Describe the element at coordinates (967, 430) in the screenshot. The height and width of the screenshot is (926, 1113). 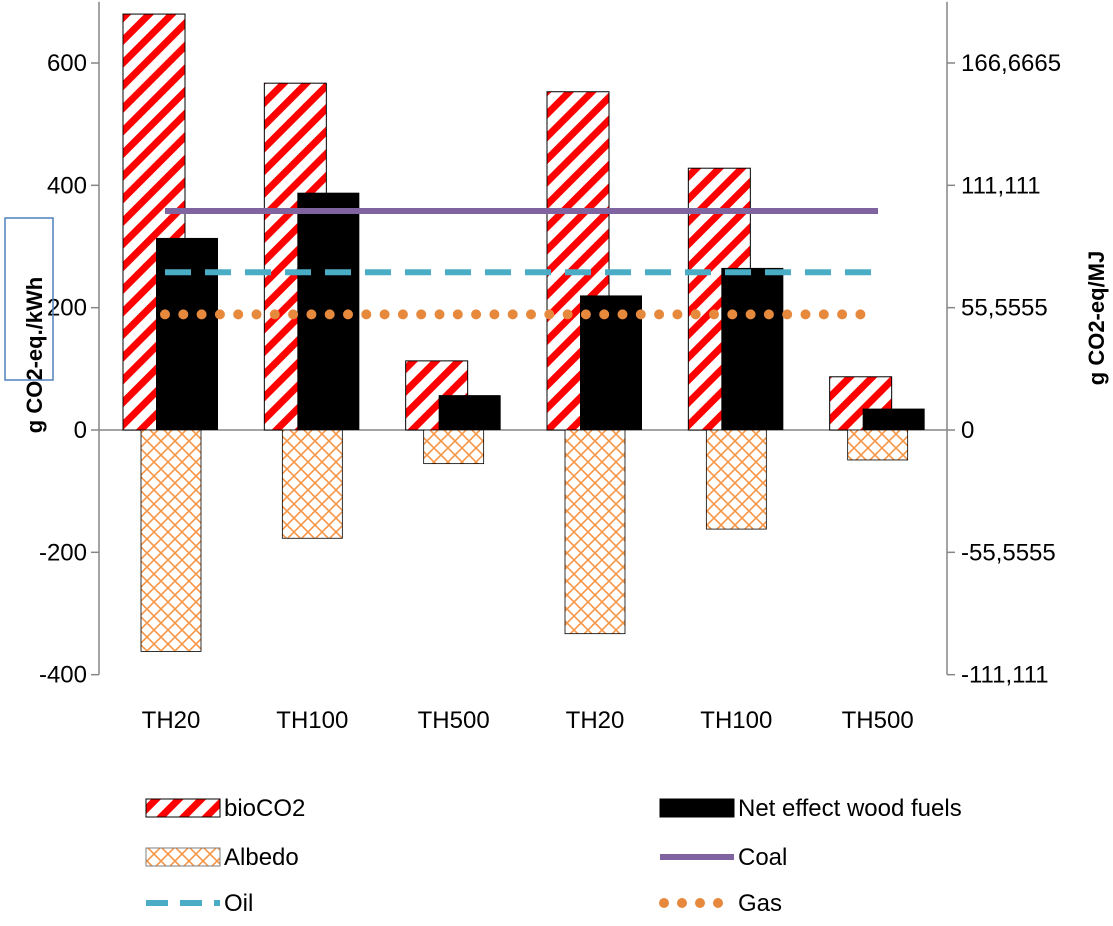
I see `secondary-y-tick-label: 0` at that location.